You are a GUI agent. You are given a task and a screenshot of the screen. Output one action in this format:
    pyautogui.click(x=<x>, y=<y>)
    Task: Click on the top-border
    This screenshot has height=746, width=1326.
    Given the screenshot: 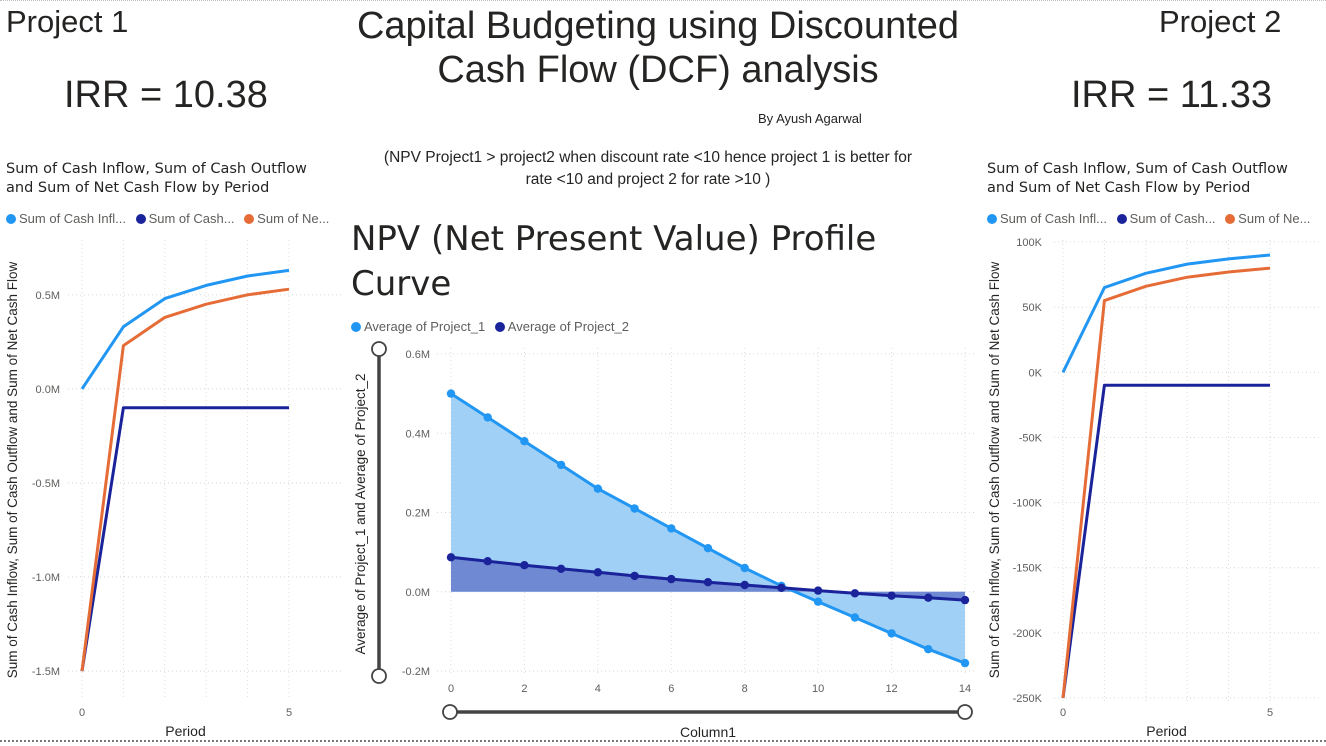 What is the action you would take?
    pyautogui.click(x=663, y=0)
    